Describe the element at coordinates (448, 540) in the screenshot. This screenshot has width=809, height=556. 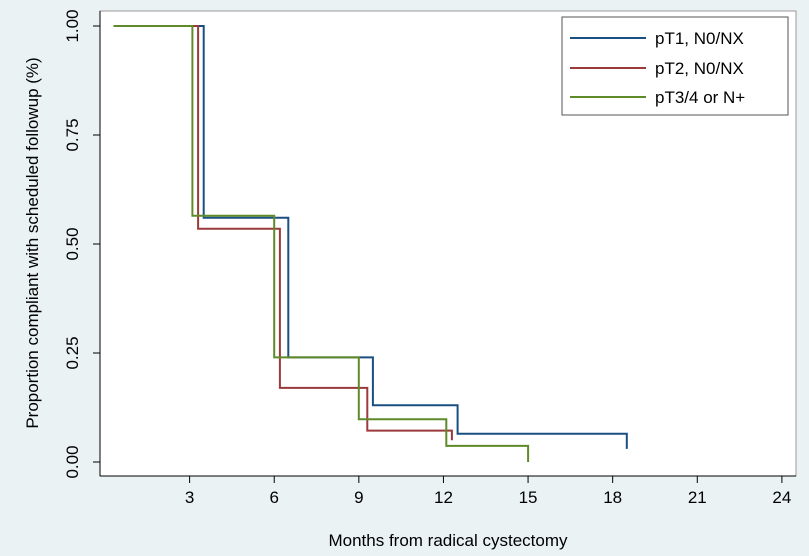
I see `x-axis-title: Months from radical cystectomy` at that location.